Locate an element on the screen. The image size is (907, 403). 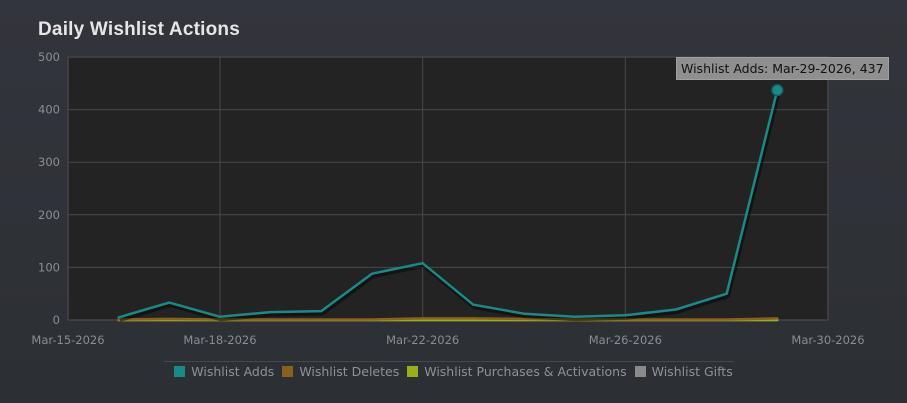
x-tick-label: Mar-15-2026 is located at coordinates (67, 340).